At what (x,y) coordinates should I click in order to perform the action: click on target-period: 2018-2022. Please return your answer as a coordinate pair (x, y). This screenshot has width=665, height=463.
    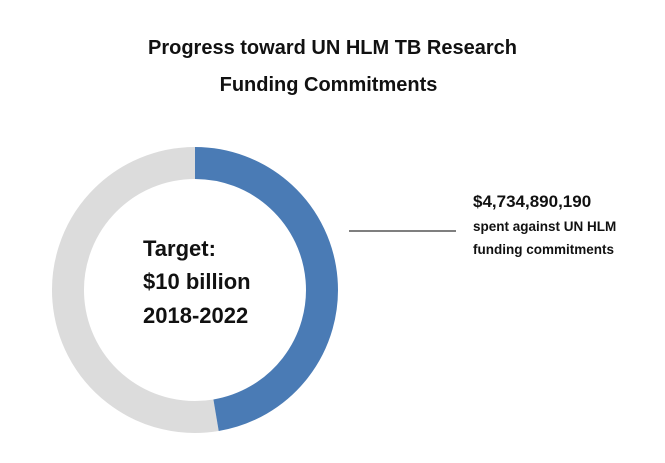
    Looking at the image, I should click on (196, 315).